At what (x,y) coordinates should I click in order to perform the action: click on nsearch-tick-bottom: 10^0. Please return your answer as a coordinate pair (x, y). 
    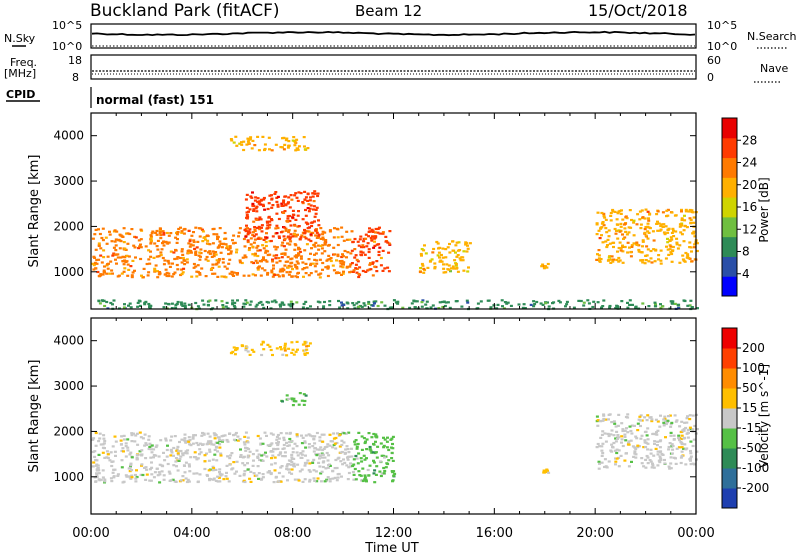
    Looking at the image, I should click on (722, 46).